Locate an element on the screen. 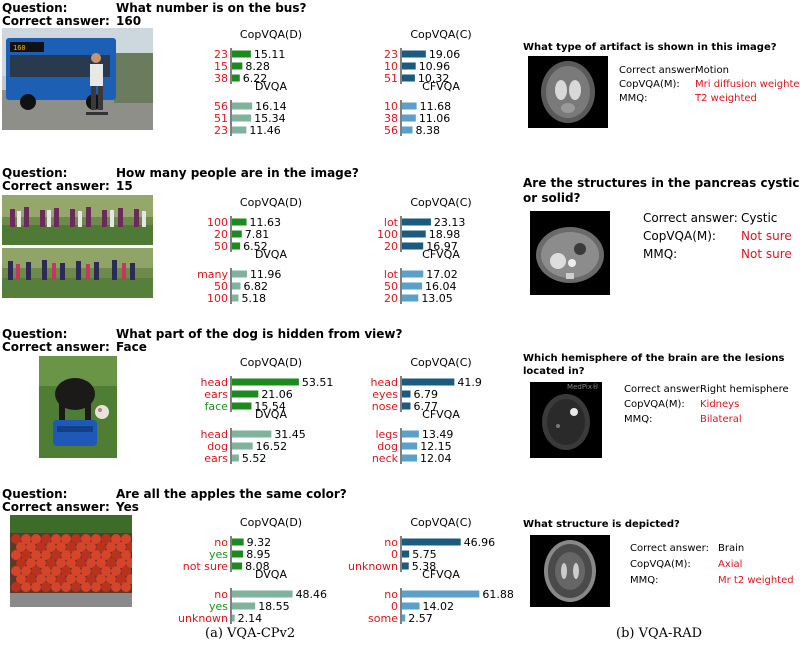 This screenshot has height=650, width=800. apples-photo is located at coordinates (71, 561).